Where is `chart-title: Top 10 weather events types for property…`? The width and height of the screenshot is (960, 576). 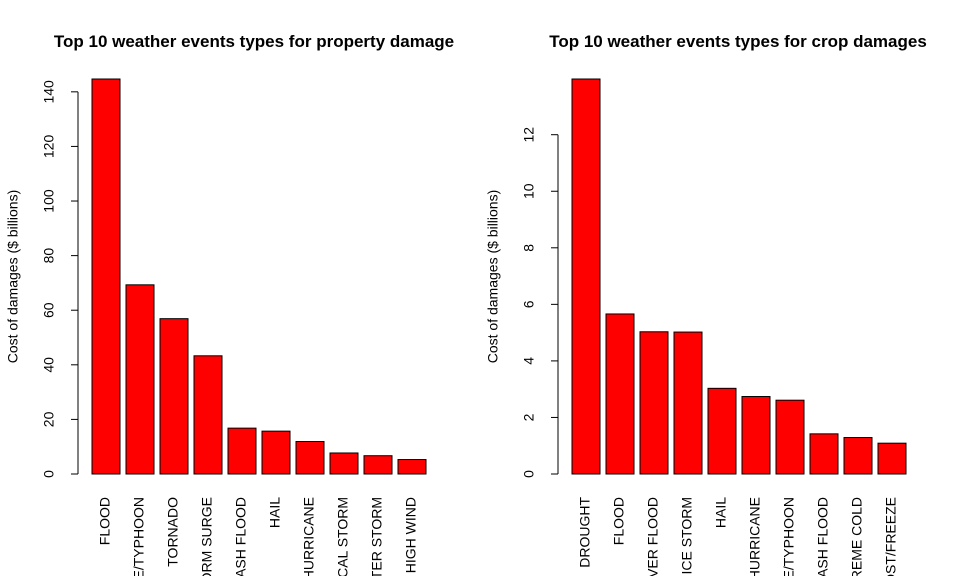 chart-title: Top 10 weather events types for property… is located at coordinates (254, 41).